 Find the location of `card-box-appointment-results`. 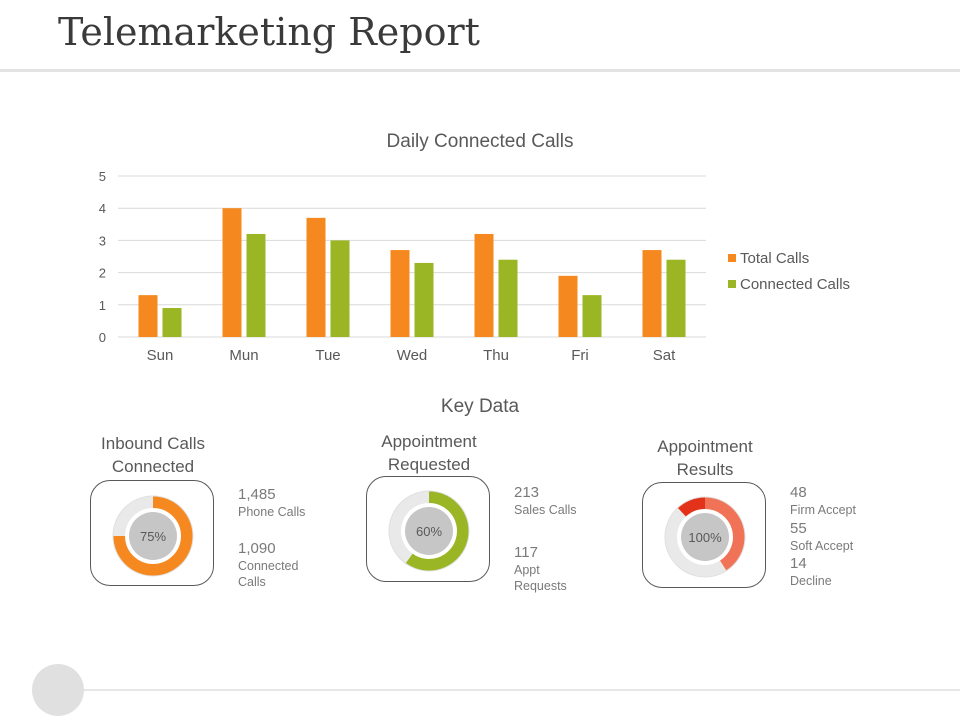

card-box-appointment-results is located at coordinates (704, 535).